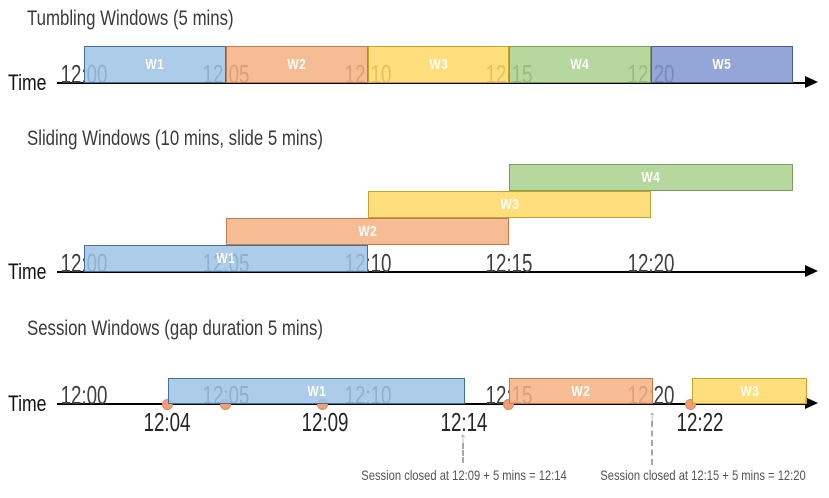 This screenshot has height=498, width=829. Describe the element at coordinates (84, 395) in the screenshot. I see `tick-label: 12:00` at that location.